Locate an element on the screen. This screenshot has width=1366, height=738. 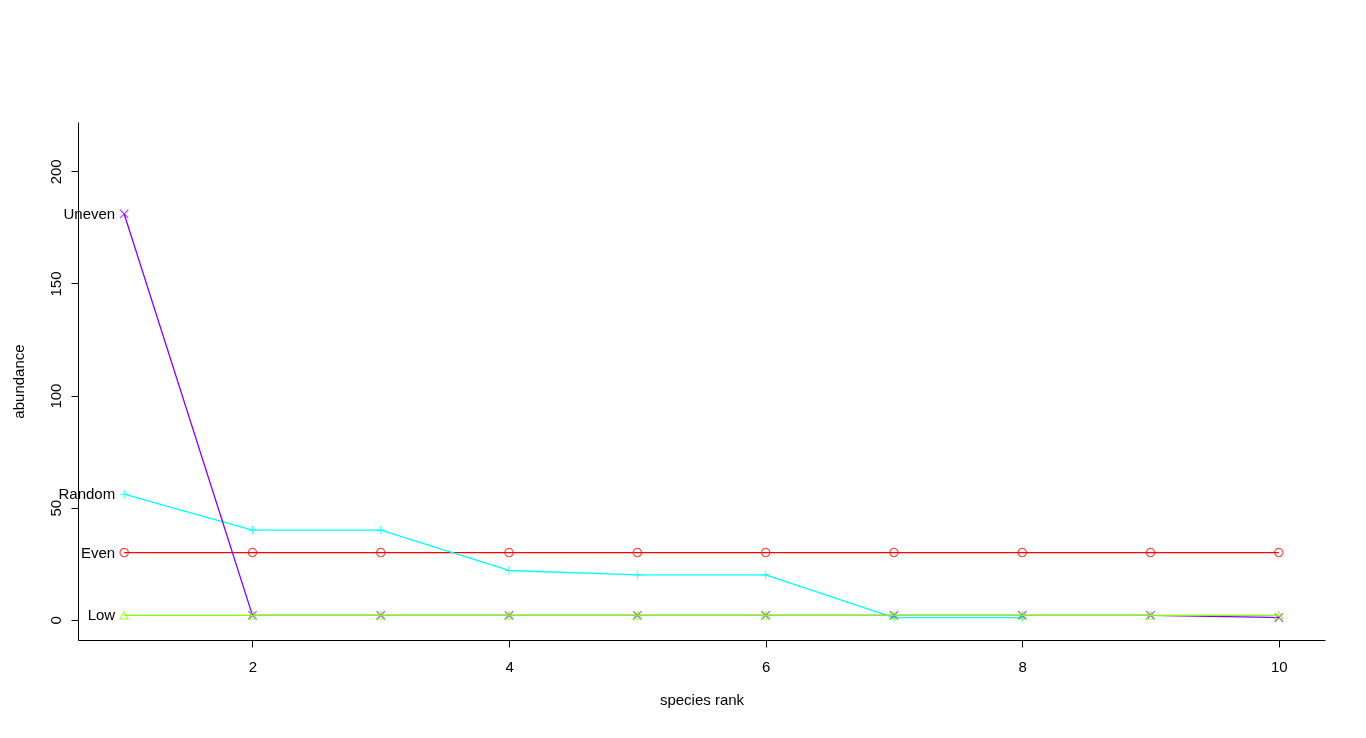
y-axis-title: abundance is located at coordinates (18, 381).